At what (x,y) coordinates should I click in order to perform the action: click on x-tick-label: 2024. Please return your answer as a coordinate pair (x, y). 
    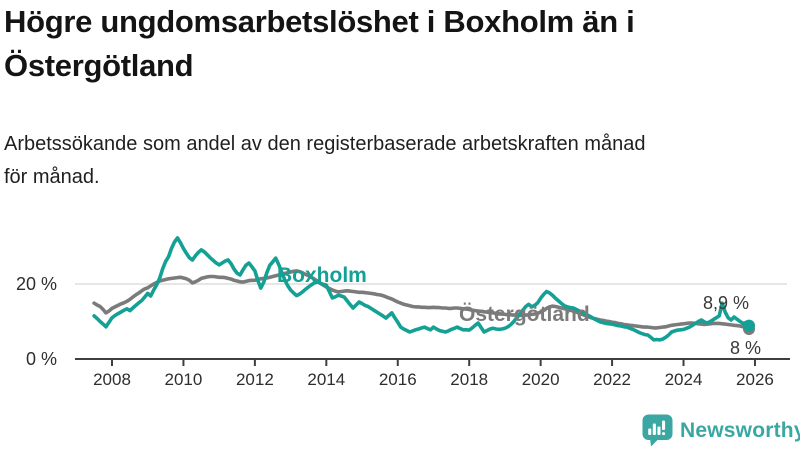
    Looking at the image, I should click on (684, 379).